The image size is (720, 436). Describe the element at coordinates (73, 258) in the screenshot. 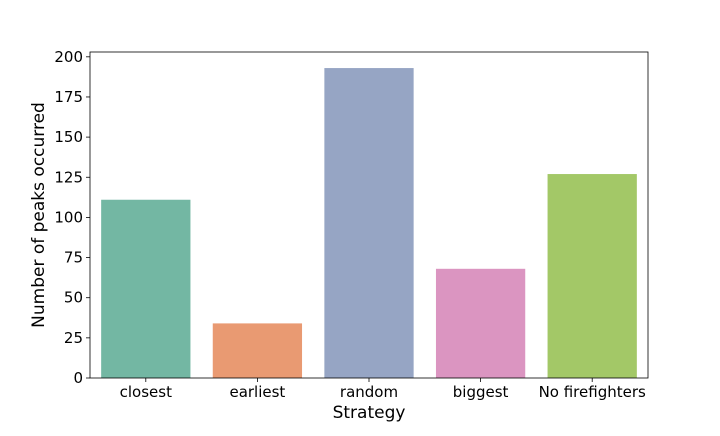

I see `y-tick-label: 75` at that location.